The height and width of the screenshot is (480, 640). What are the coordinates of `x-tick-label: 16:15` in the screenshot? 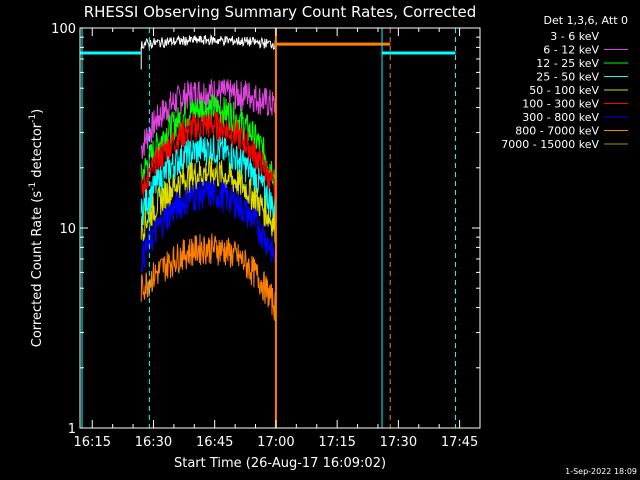 It's located at (92, 442).